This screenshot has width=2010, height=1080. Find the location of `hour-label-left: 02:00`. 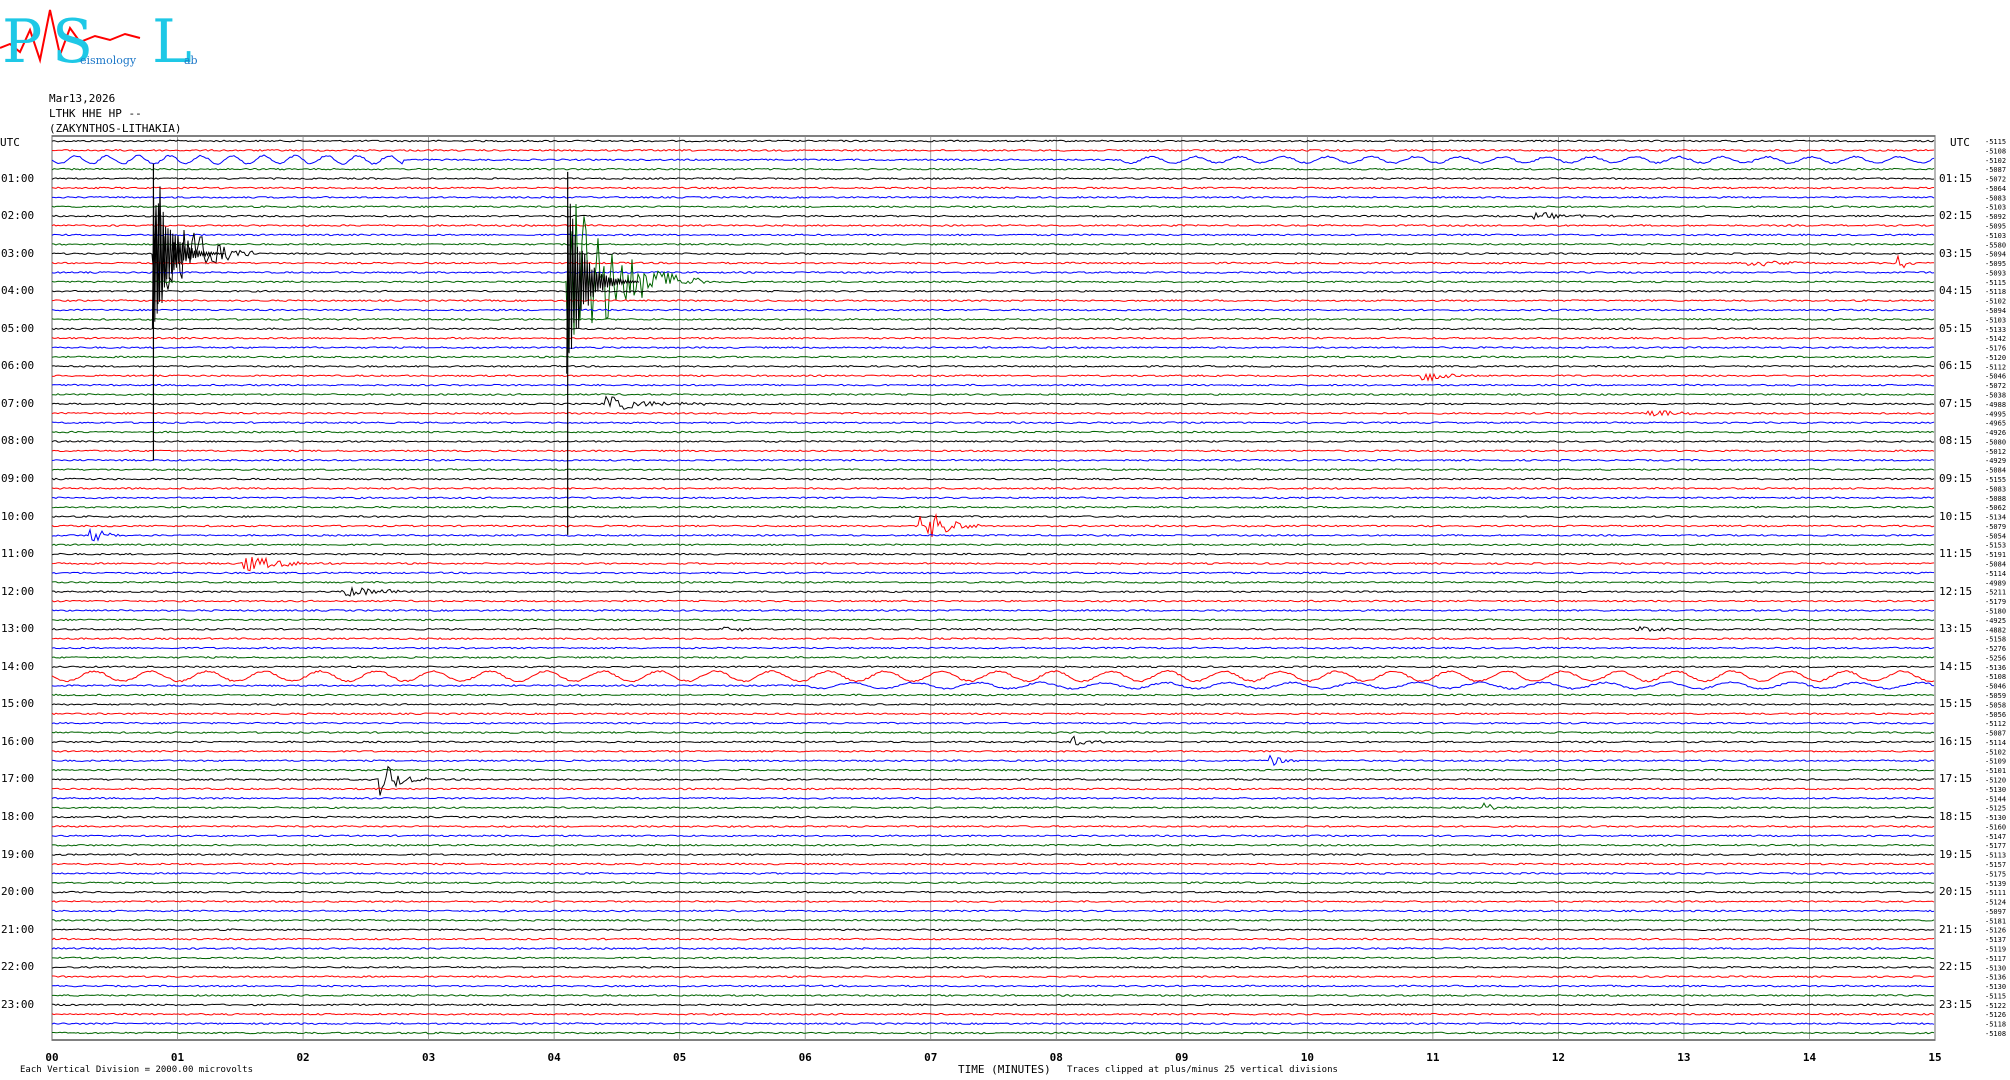

hour-label-left: 02:00 is located at coordinates (18, 216).